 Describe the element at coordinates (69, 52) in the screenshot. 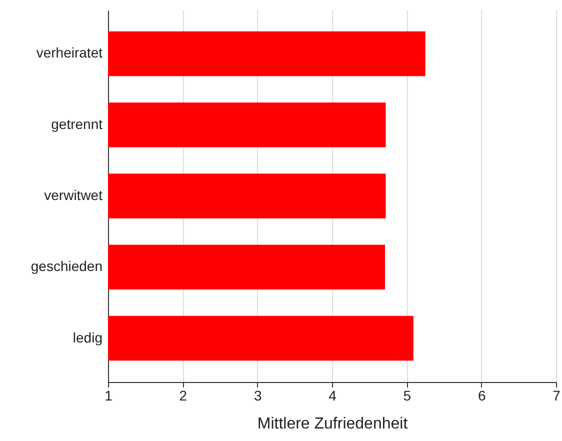

I see `y-tick-label: verheiratet` at that location.